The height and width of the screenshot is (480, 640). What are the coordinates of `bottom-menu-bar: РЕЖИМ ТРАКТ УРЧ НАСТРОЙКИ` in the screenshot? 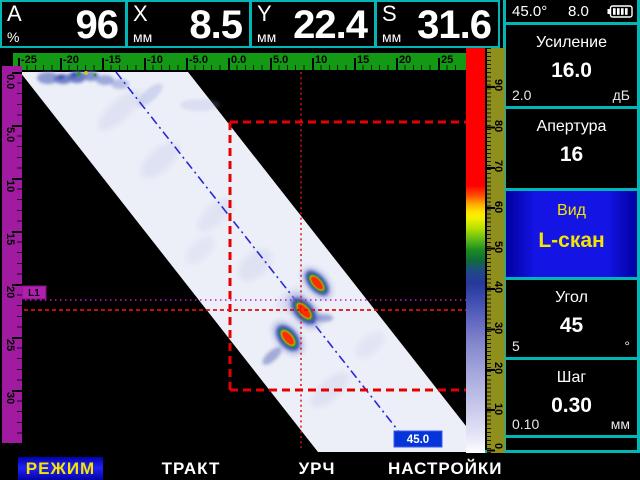 It's located at (320, 465).